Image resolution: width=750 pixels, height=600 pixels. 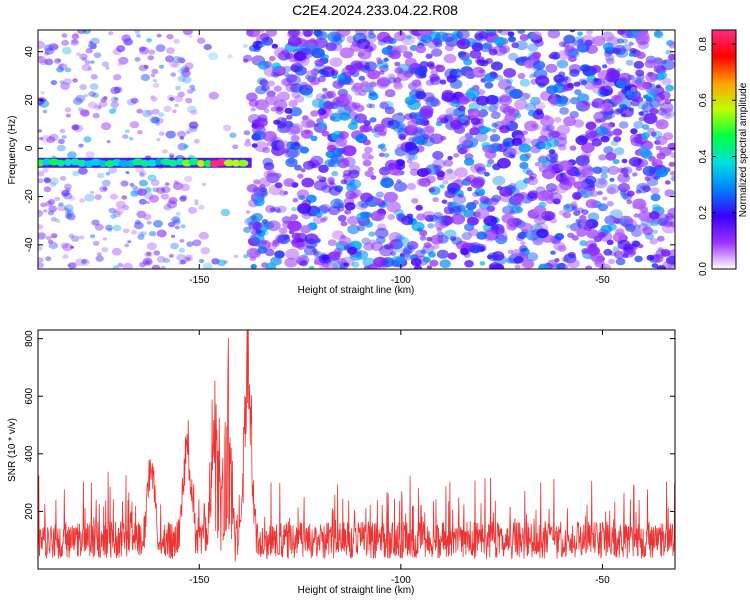 What do you see at coordinates (356, 290) in the screenshot?
I see `spectrogram-xlabel: Height of straight line (km)` at bounding box center [356, 290].